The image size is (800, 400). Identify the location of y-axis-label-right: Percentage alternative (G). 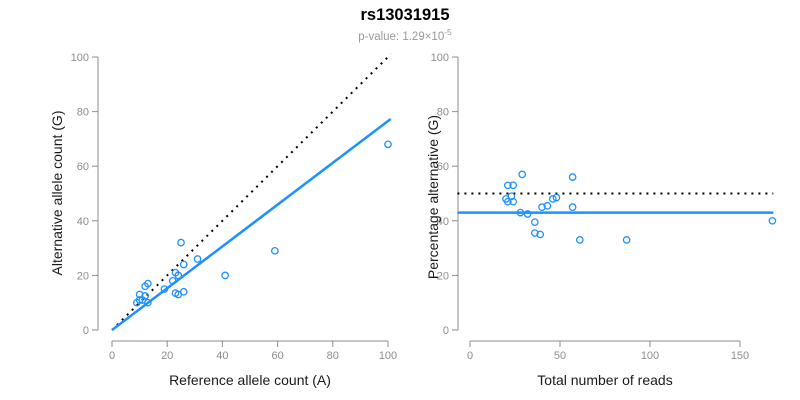
(433, 197).